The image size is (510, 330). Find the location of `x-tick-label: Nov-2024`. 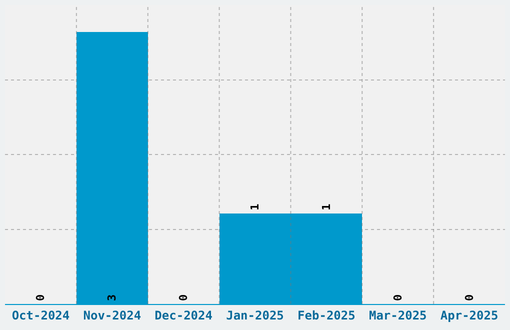

x-tick-label: Nov-2024 is located at coordinates (112, 315).